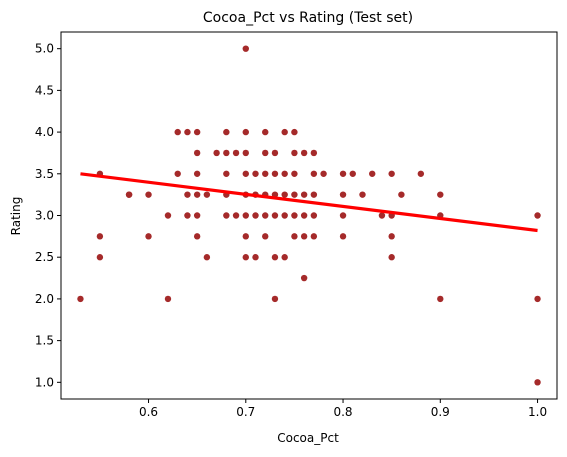 The width and height of the screenshot is (567, 457). What do you see at coordinates (44, 382) in the screenshot?
I see `y-tick-label: 1.0` at bounding box center [44, 382].